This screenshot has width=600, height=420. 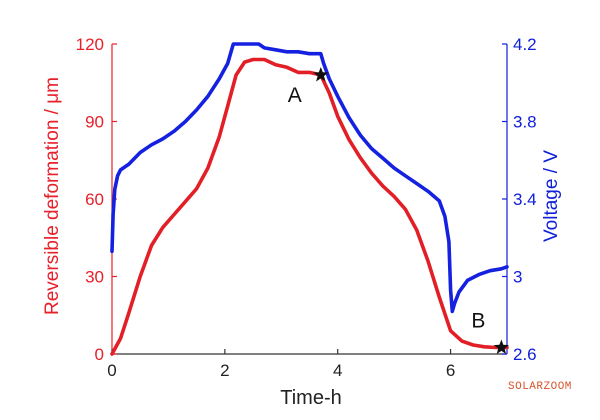 What do you see at coordinates (525, 354) in the screenshot?
I see `right-y-tick-label: 2.6` at bounding box center [525, 354].